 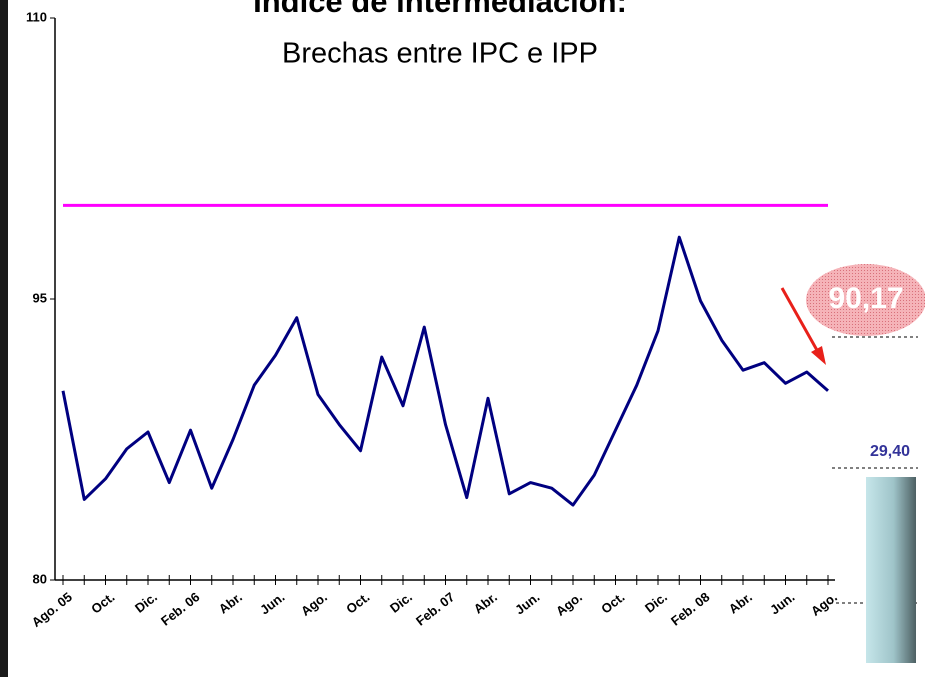 I want to click on left-border, so click(x=4, y=338).